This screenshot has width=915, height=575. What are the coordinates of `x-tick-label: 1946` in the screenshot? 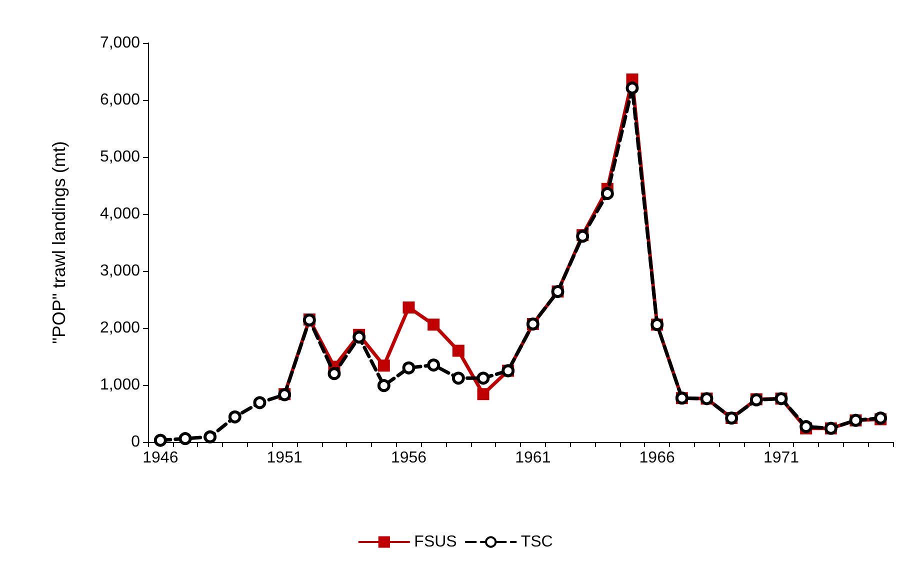 It's located at (160, 458).